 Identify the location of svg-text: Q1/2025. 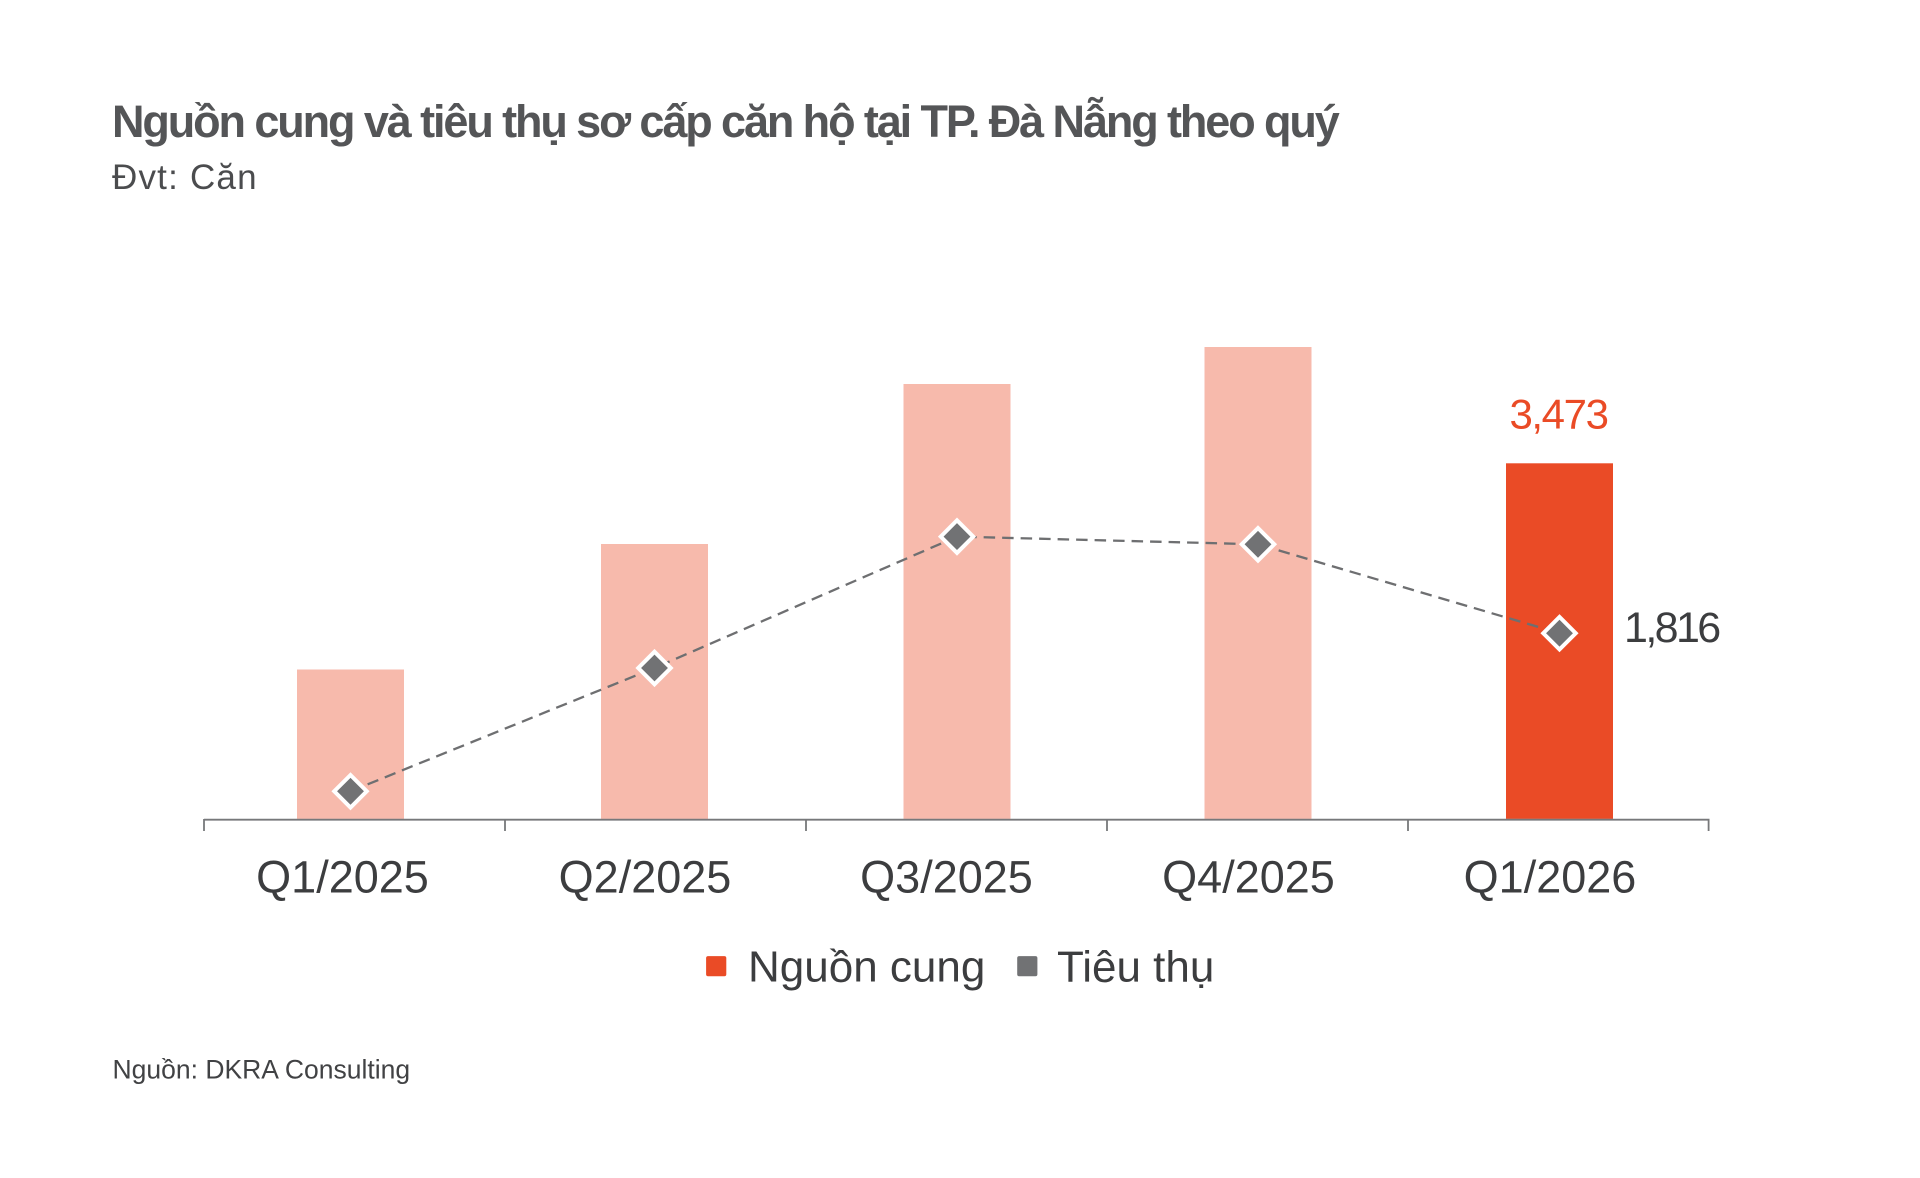
(342, 877).